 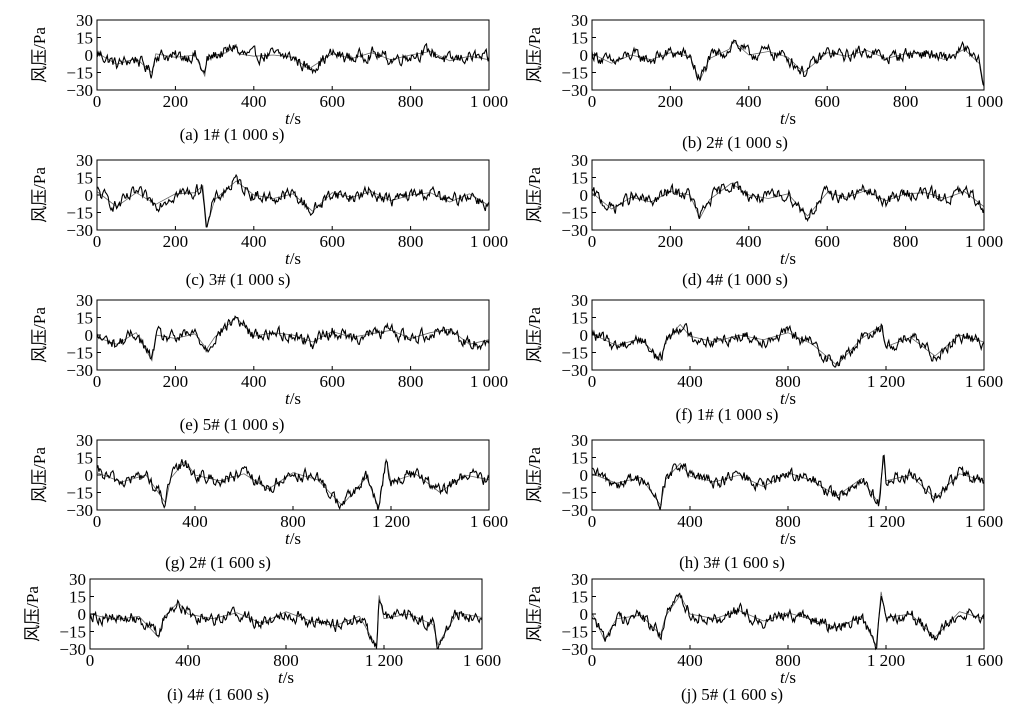 What do you see at coordinates (332, 381) in the screenshot?
I see `x-tick-label: 600` at bounding box center [332, 381].